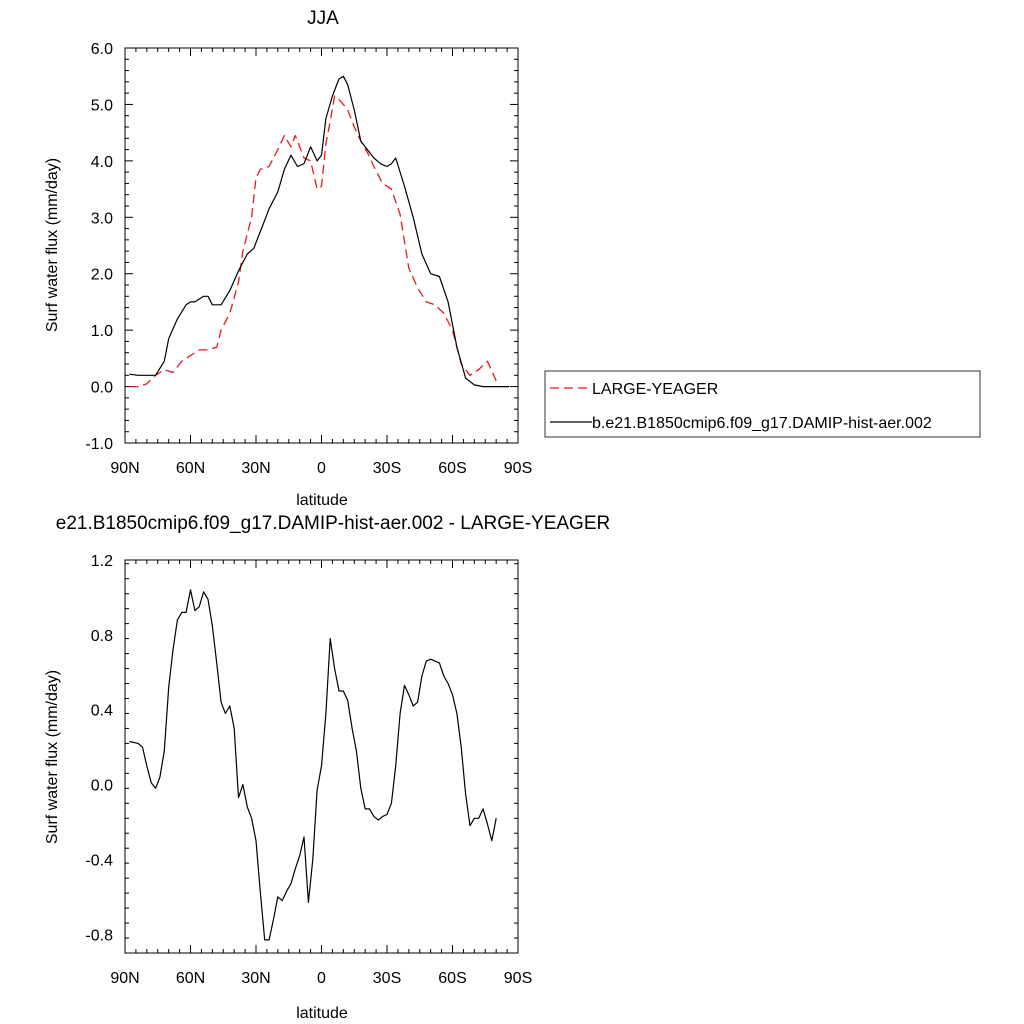 This screenshot has height=1024, width=1024. What do you see at coordinates (102, 275) in the screenshot?
I see `y-tick-label: 2.0` at bounding box center [102, 275].